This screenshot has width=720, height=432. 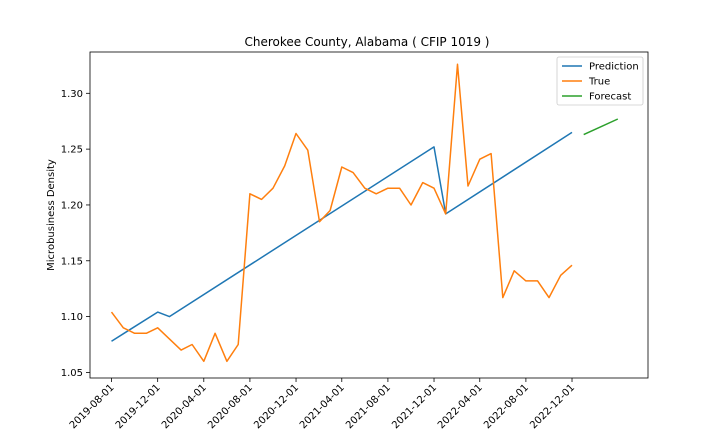 What do you see at coordinates (614, 67) in the screenshot?
I see `legend-label-prediction: Prediction` at bounding box center [614, 67].